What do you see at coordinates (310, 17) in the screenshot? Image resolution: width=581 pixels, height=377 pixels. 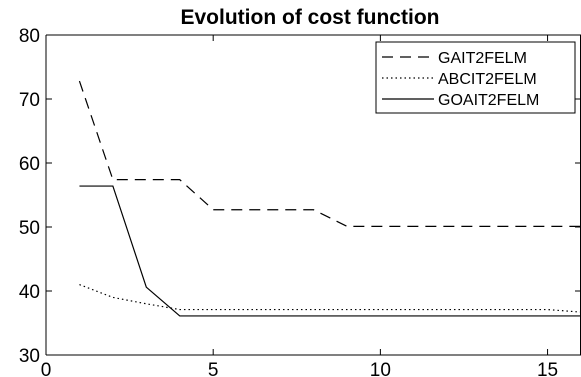 I see `chart-title: Evolution of cost function` at bounding box center [310, 17].